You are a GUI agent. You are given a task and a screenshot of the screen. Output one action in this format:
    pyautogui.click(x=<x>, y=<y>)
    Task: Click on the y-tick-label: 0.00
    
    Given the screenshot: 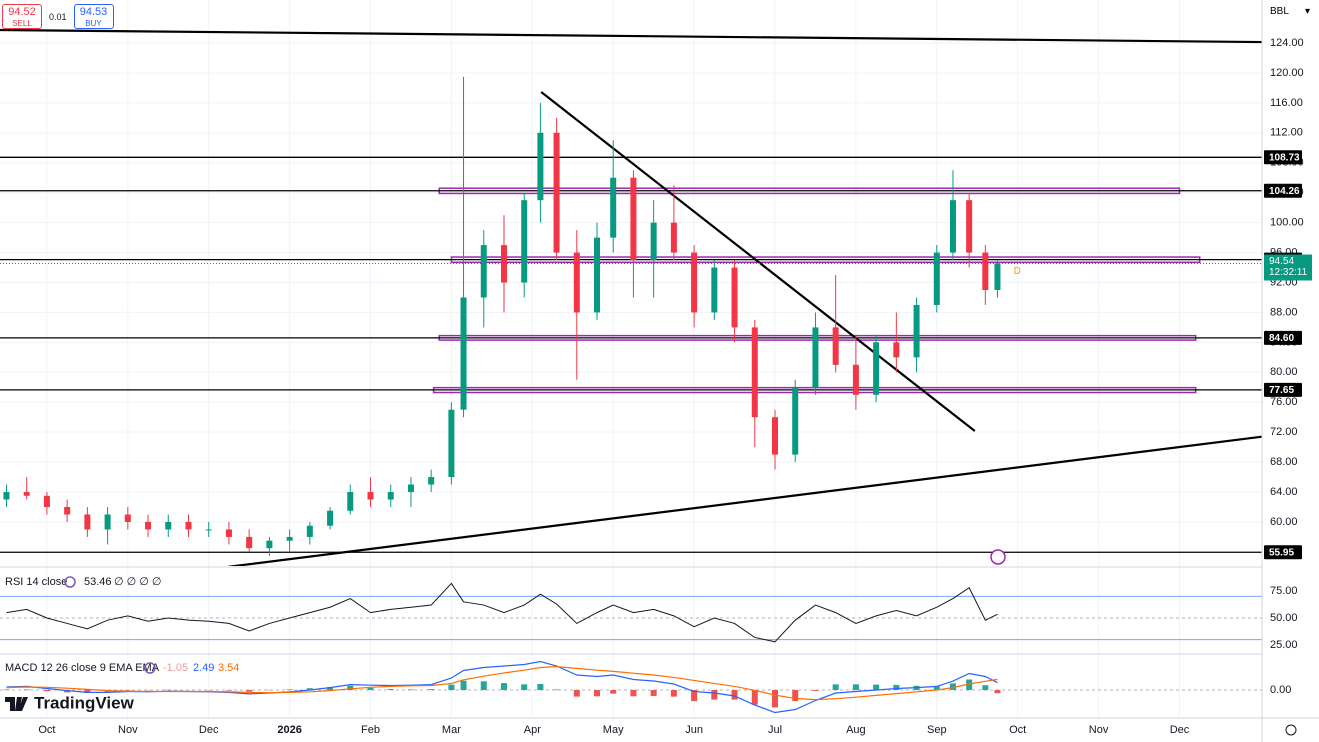 What is the action you would take?
    pyautogui.click(x=1280, y=690)
    